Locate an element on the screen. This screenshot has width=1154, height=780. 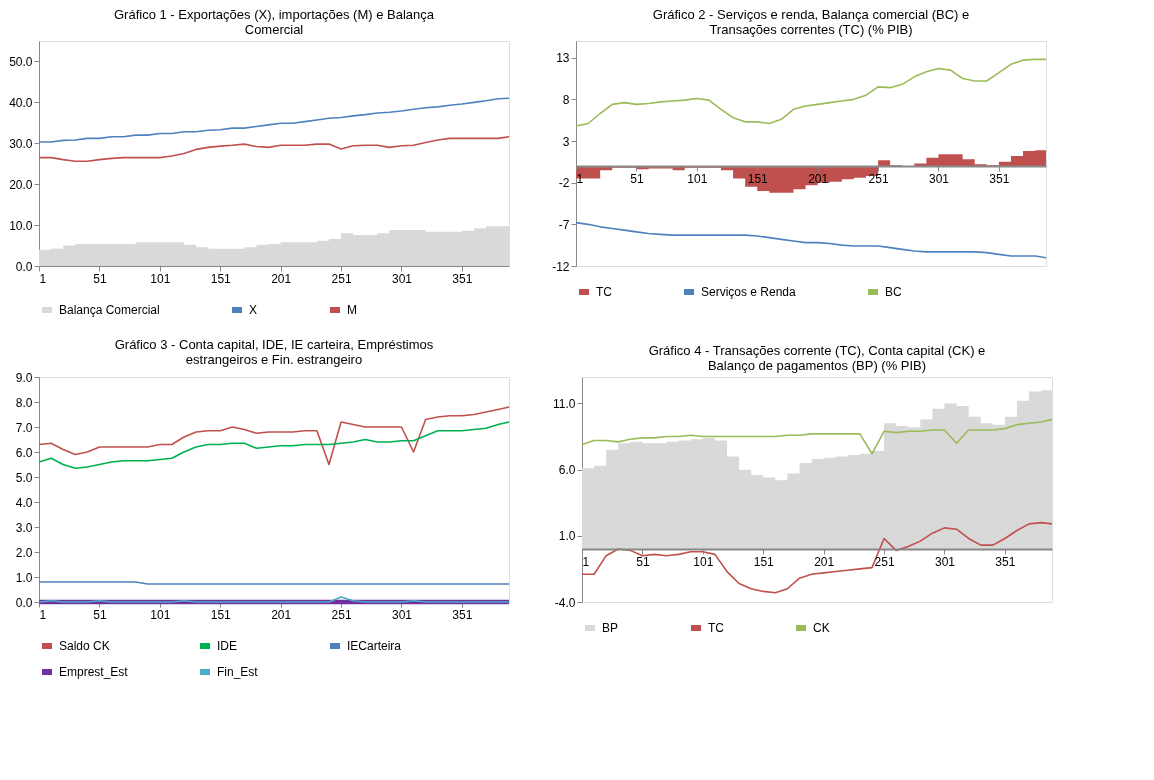
y-tick-label: 11.0 is located at coordinates (564, 403).